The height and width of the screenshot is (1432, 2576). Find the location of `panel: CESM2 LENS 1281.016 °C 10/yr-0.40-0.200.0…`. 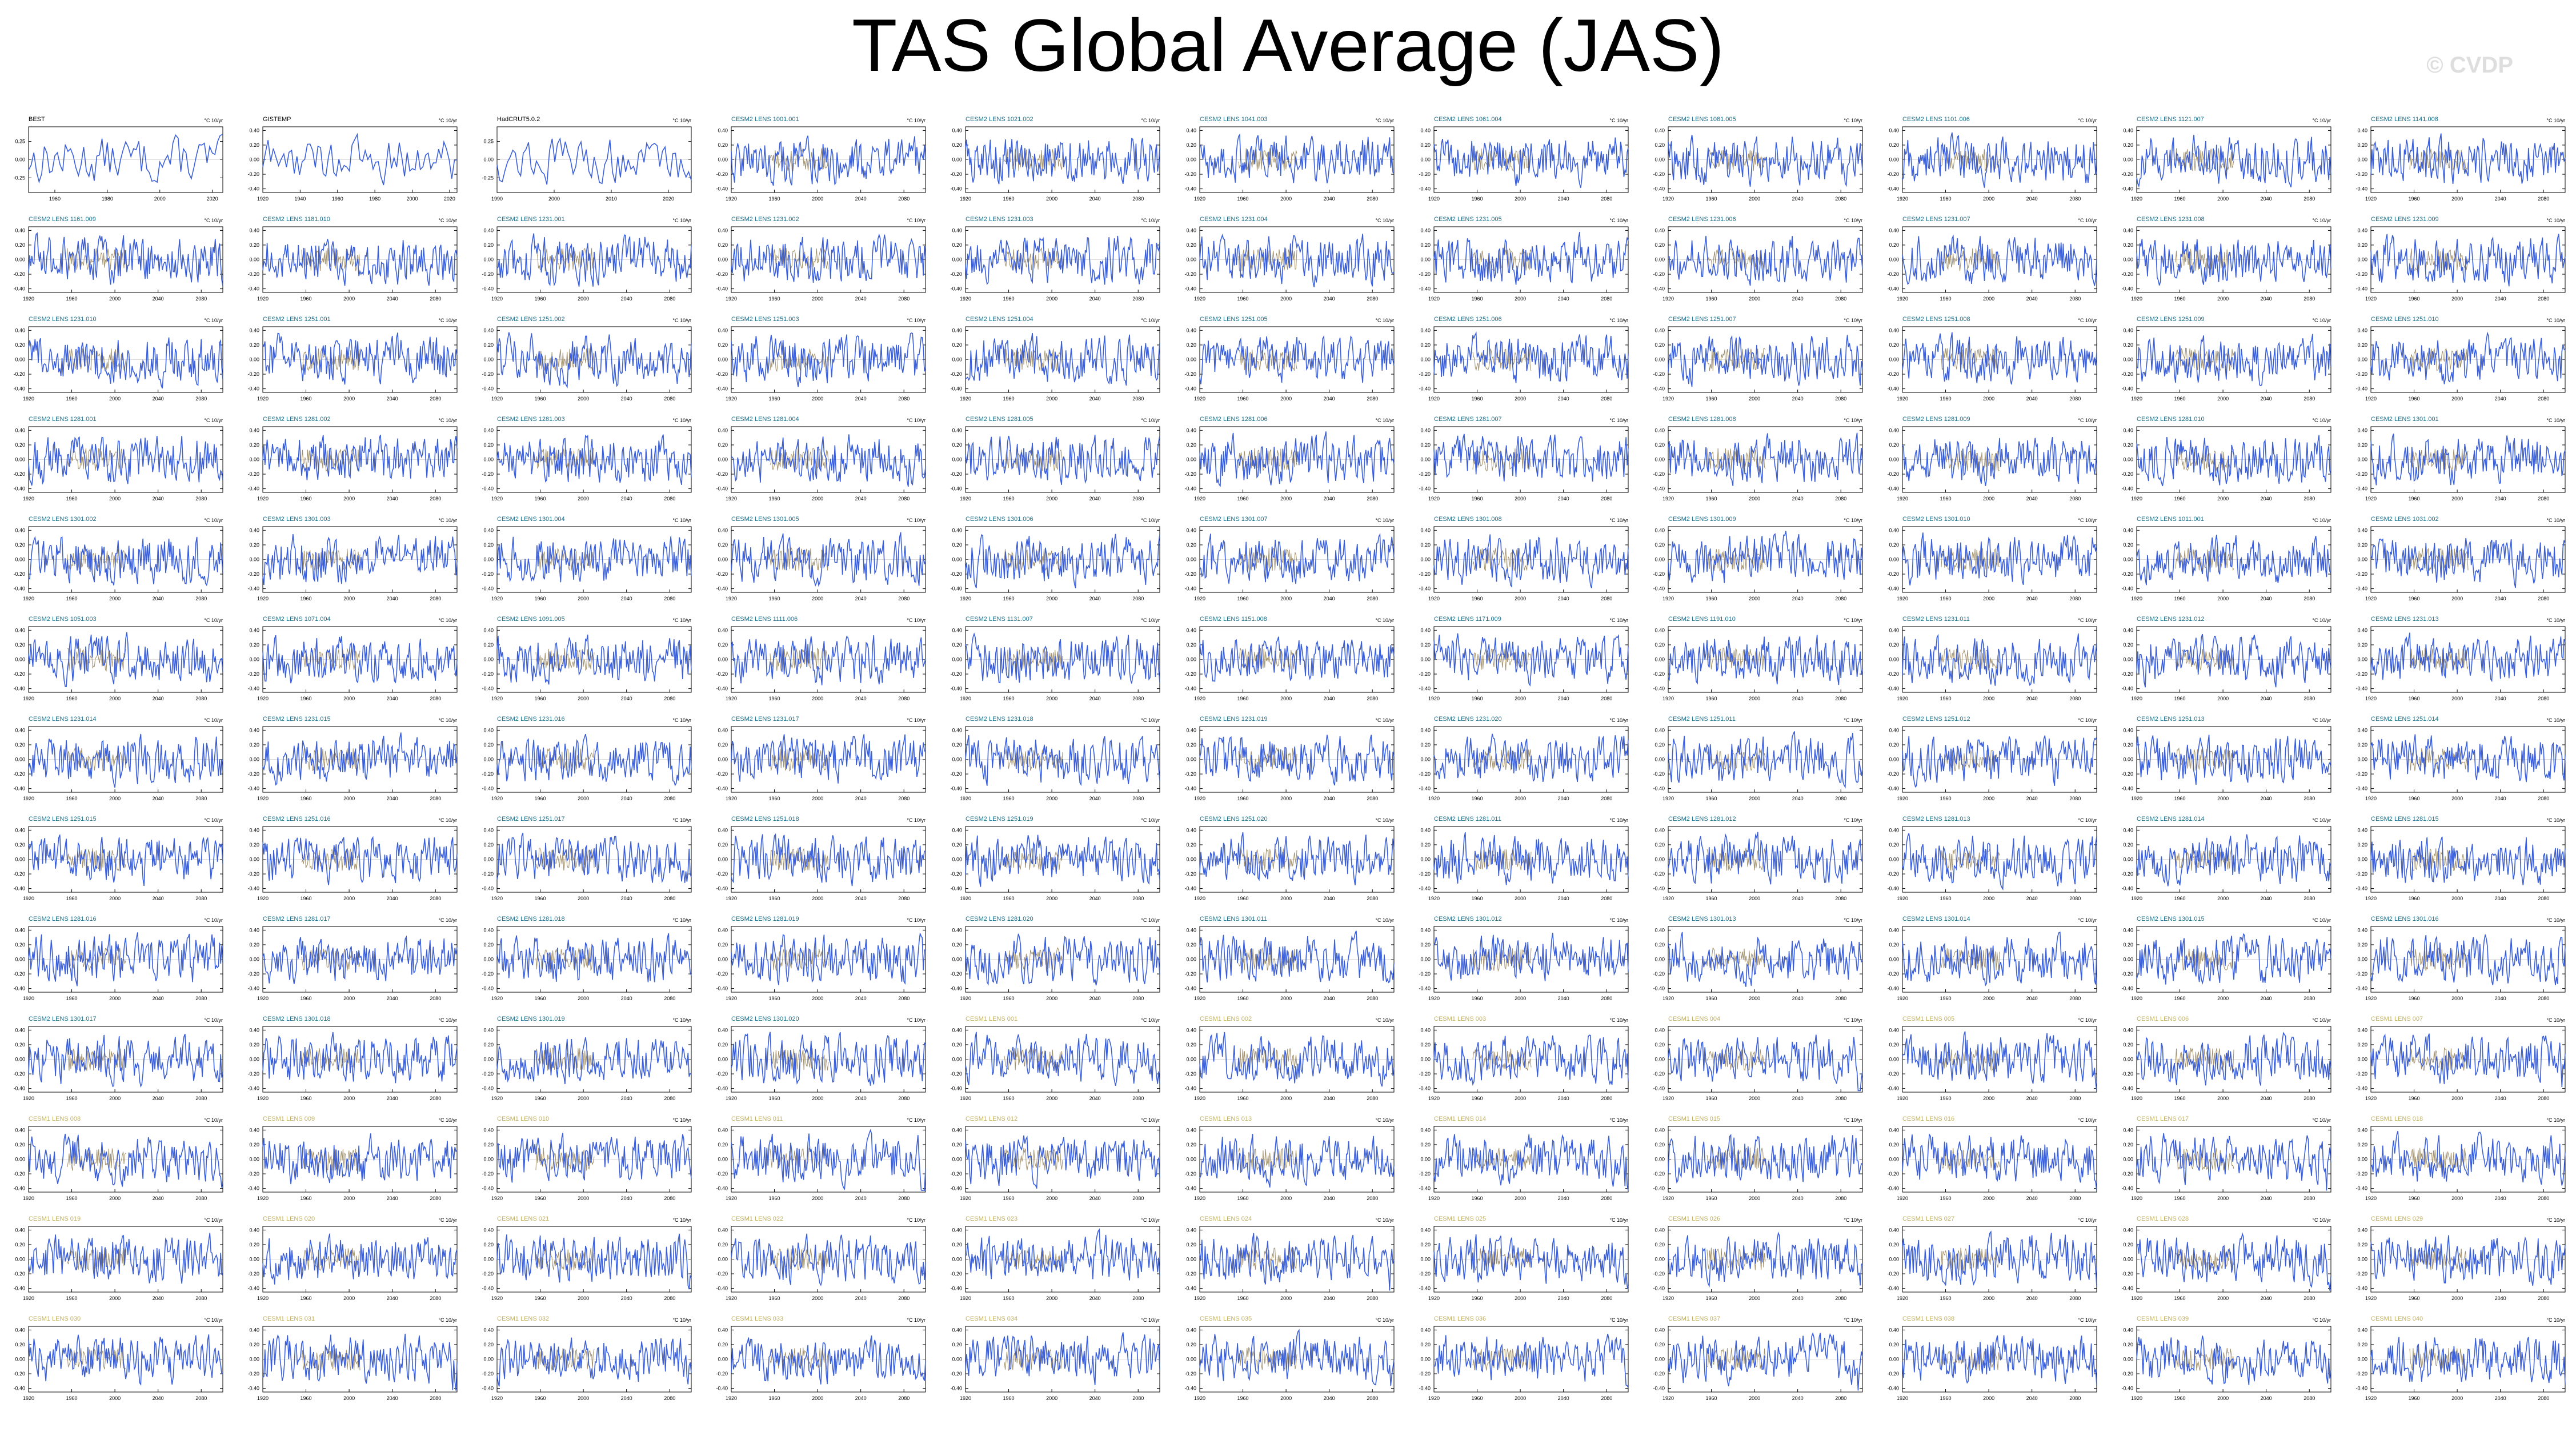

panel: CESM2 LENS 1281.016 °C 10/yr-0.40-0.200.0… is located at coordinates (118, 958).